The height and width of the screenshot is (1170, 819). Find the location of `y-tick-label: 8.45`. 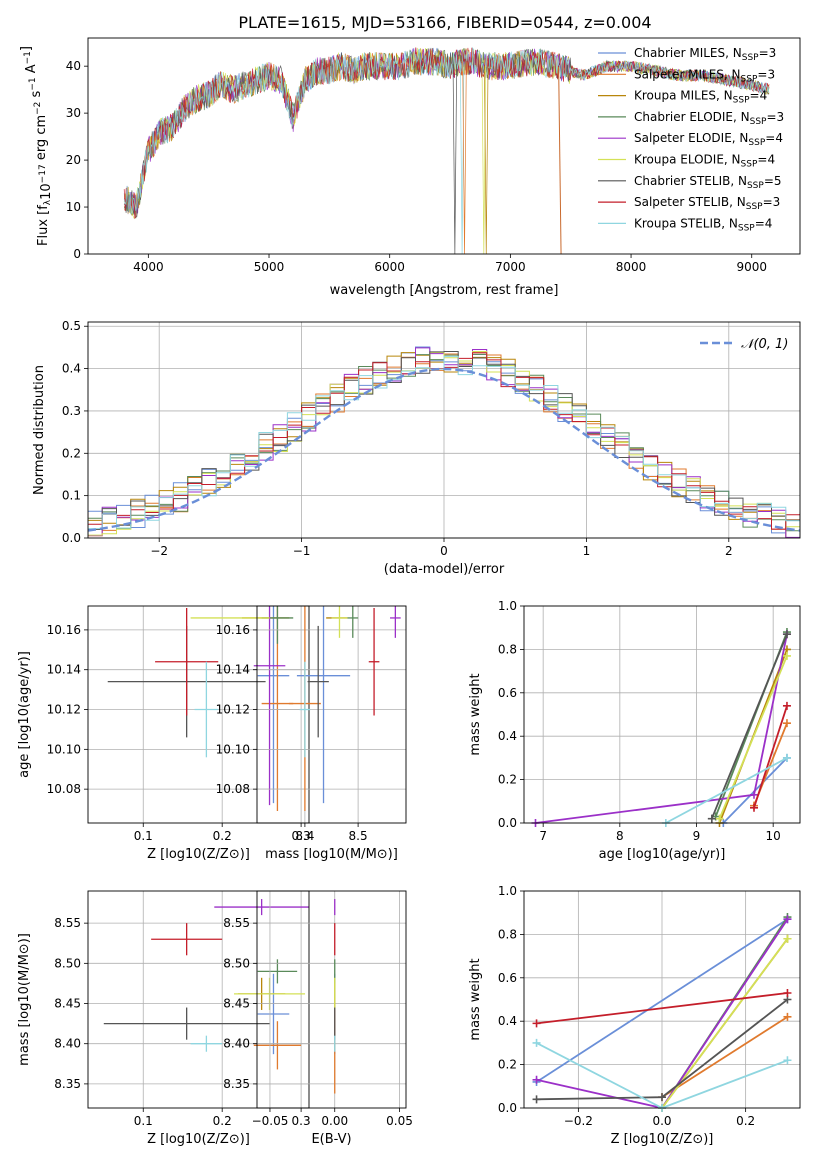

y-tick-label: 8.45 is located at coordinates (236, 1004).